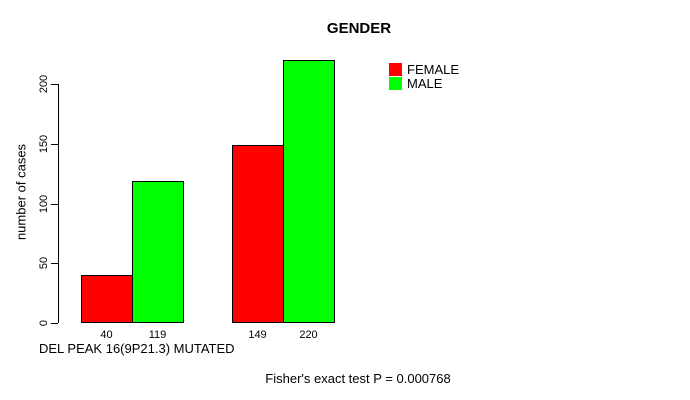  I want to click on male-color-swatch-icon, so click(395, 83).